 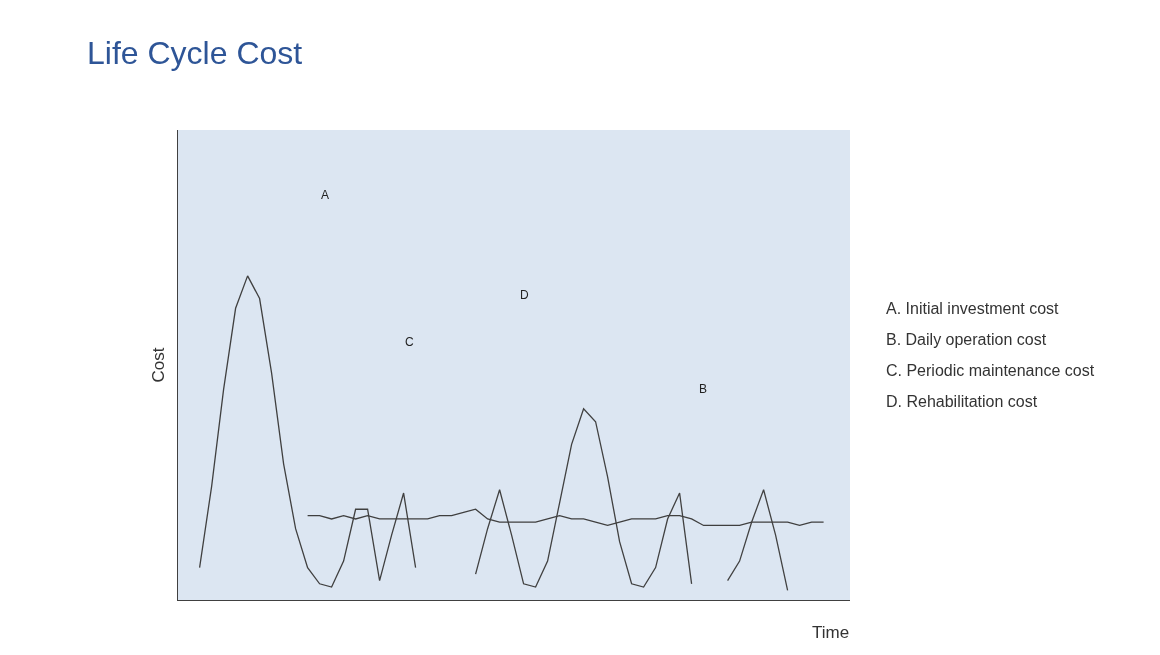 What do you see at coordinates (973, 308) in the screenshot?
I see `text: A. Initial investment cost` at bounding box center [973, 308].